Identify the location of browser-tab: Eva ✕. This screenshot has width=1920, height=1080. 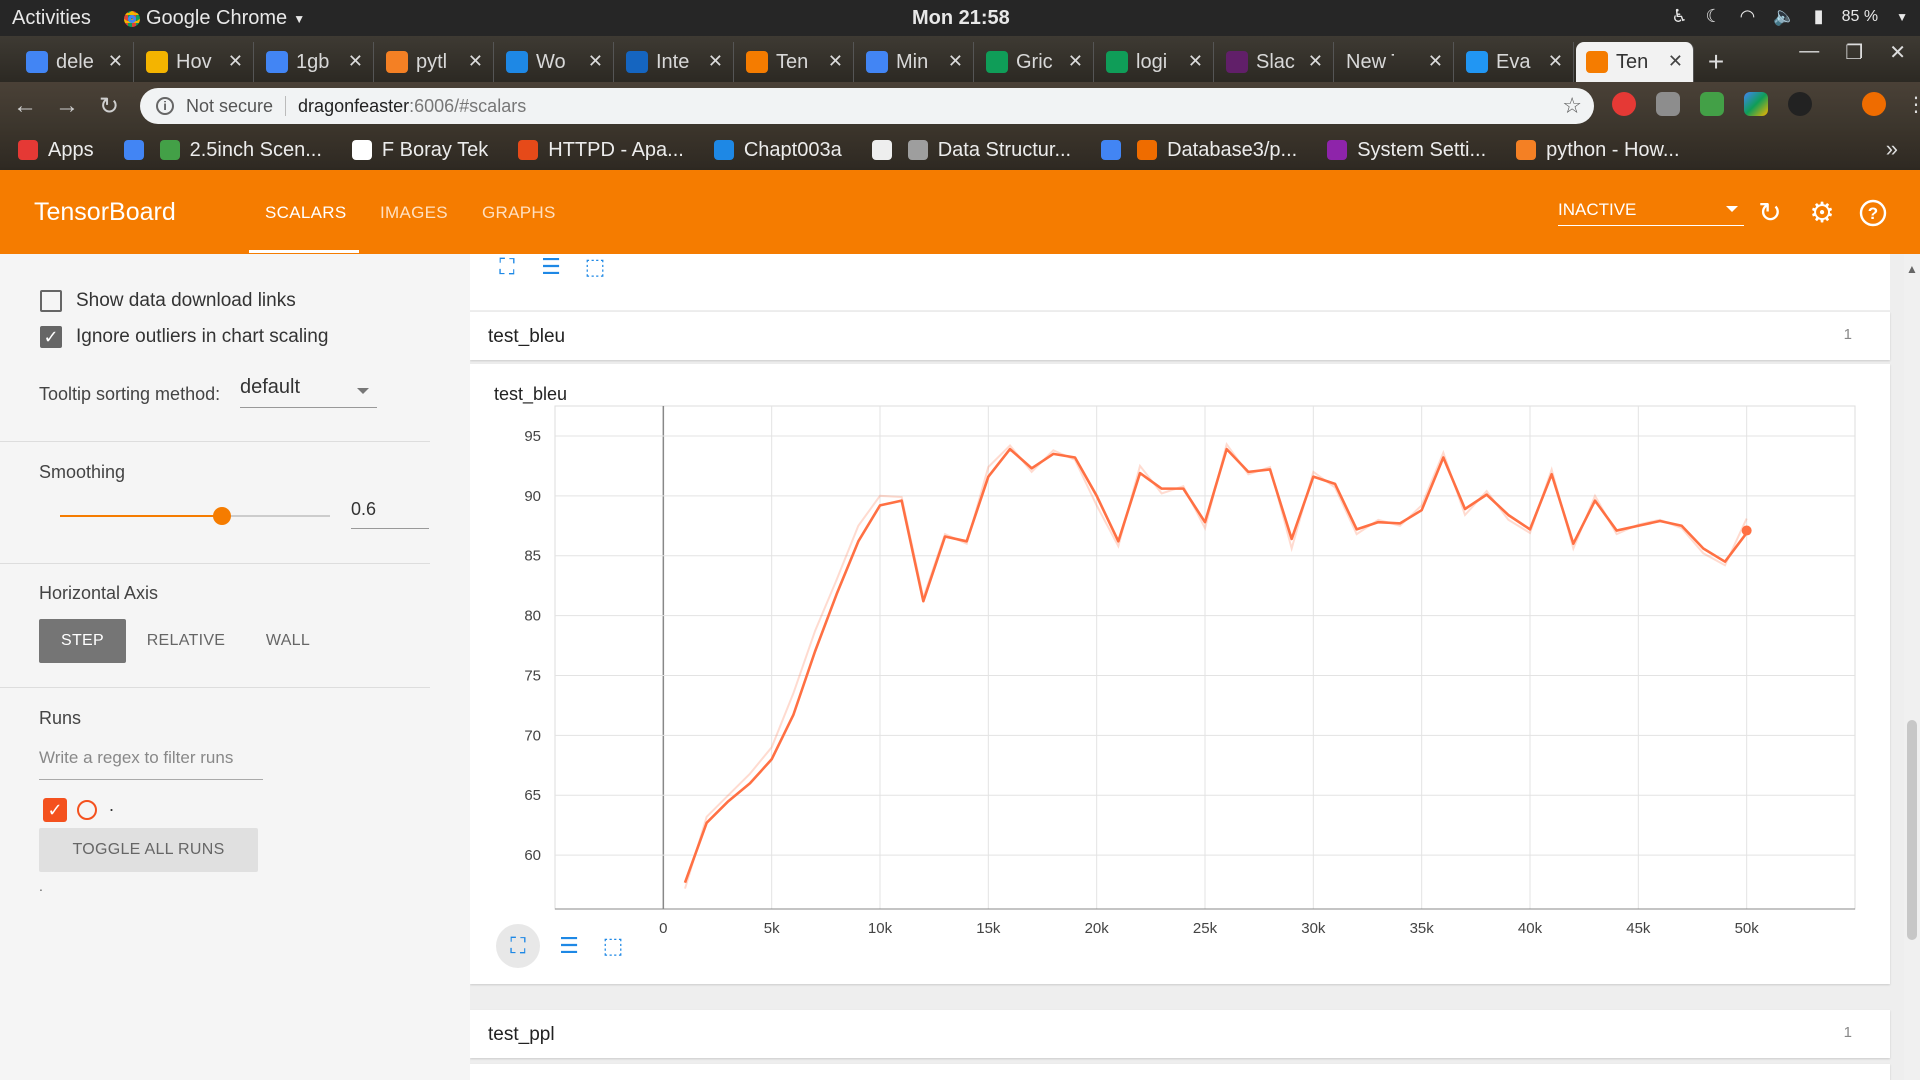
(1515, 62).